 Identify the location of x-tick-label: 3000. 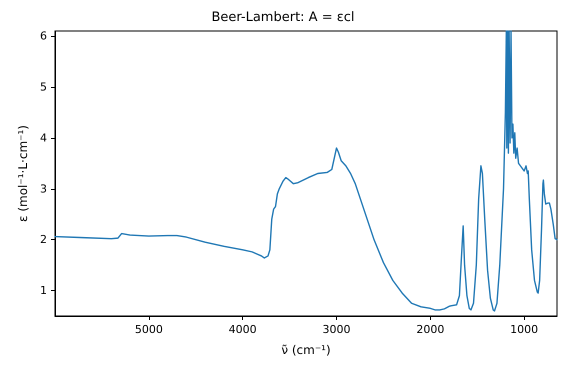
(336, 329).